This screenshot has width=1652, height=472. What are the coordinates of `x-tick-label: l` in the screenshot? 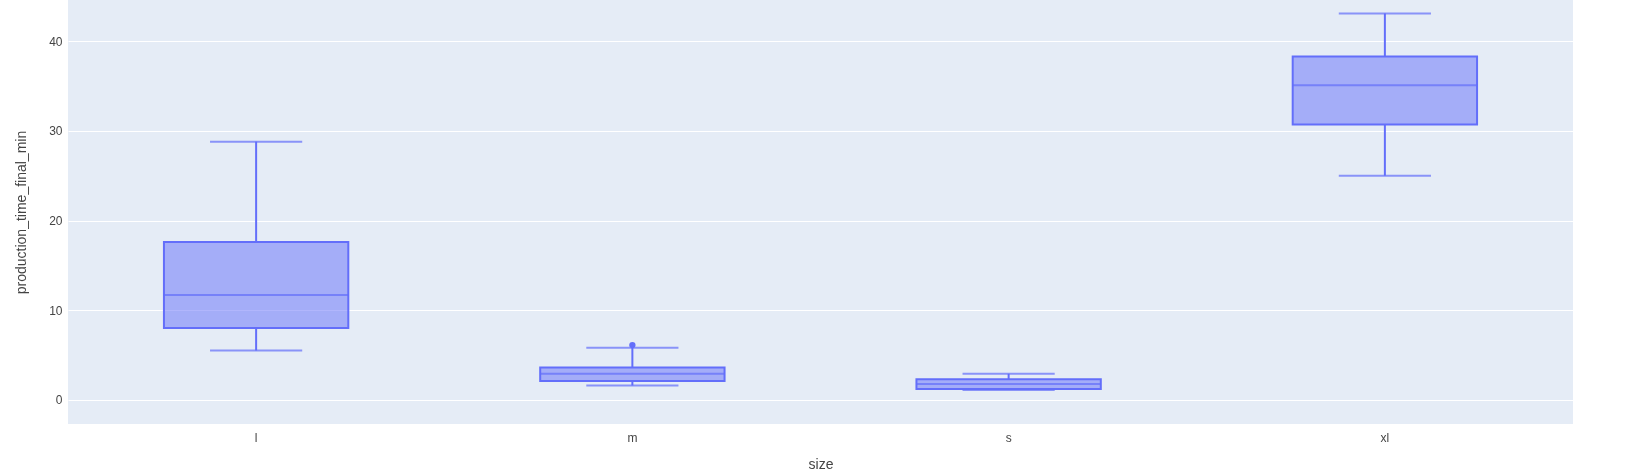 It's located at (256, 437).